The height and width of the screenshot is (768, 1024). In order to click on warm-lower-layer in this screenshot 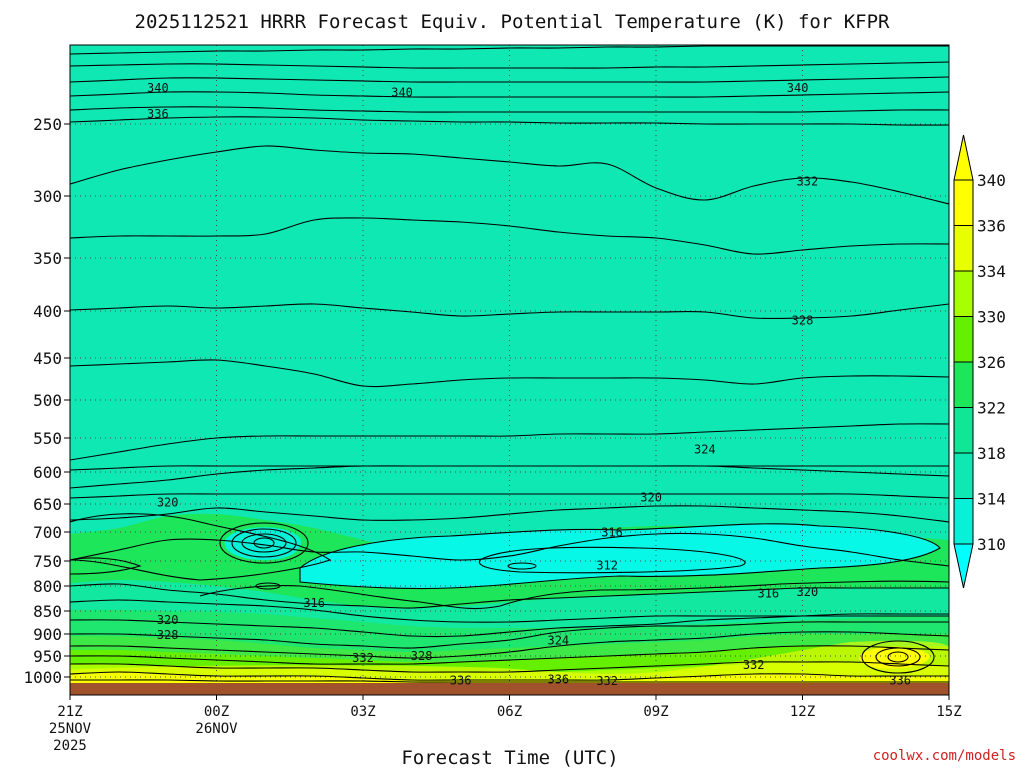, I will do `click(509, 661)`.